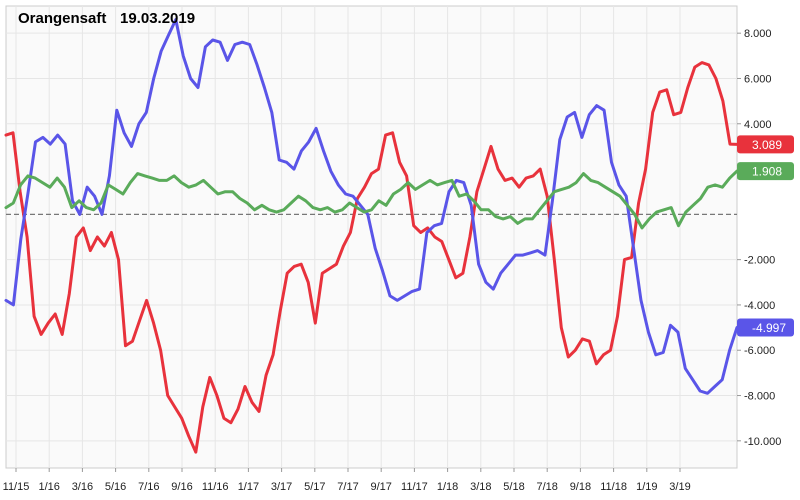  Describe the element at coordinates (62, 18) in the screenshot. I see `chart-title: Orangensaft` at that location.